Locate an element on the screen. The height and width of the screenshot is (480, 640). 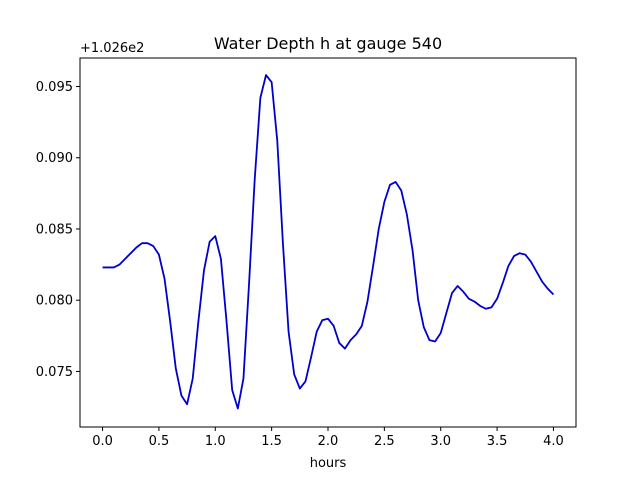
x-tick-label-2: 1.0 is located at coordinates (215, 441).